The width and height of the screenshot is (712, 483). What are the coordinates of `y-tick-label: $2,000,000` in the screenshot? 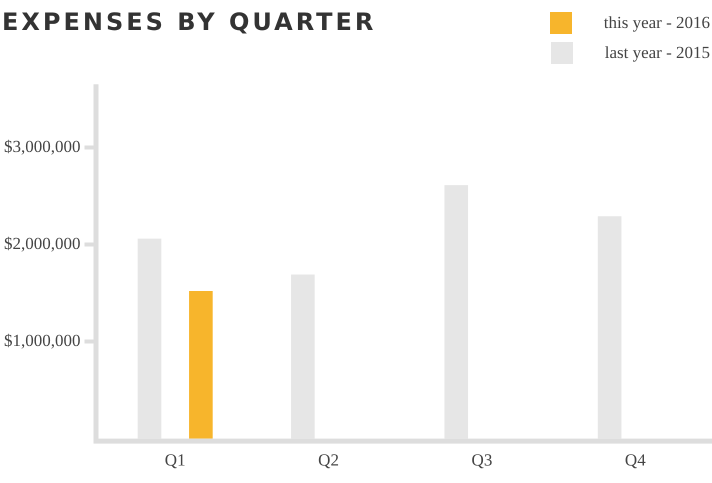 It's located at (42, 243).